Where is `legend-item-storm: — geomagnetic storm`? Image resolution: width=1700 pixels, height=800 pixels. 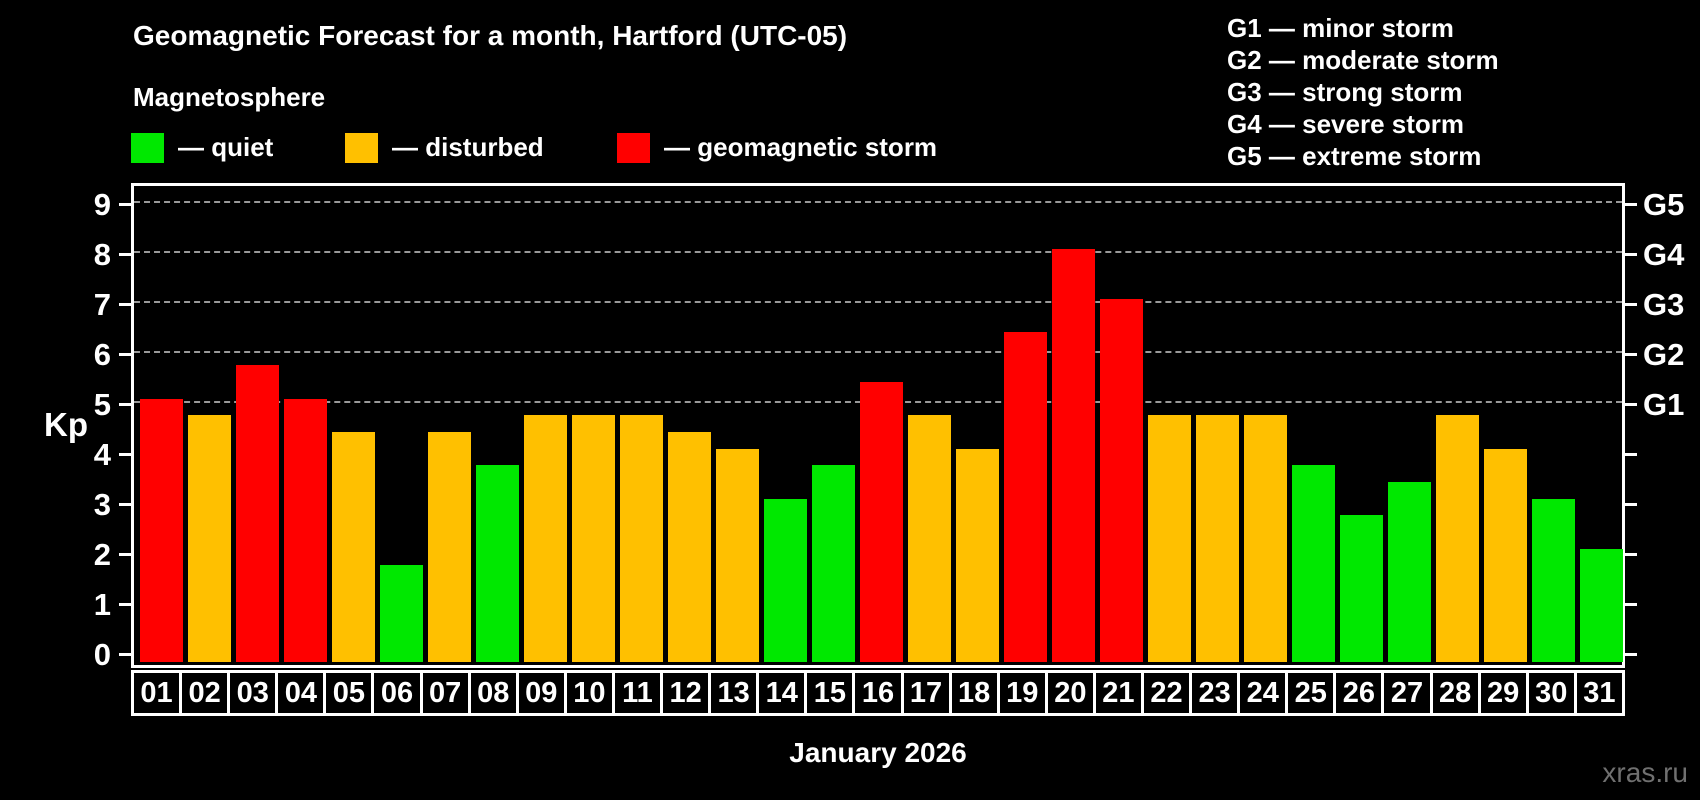
legend-item-storm: — geomagnetic storm is located at coordinates (777, 147).